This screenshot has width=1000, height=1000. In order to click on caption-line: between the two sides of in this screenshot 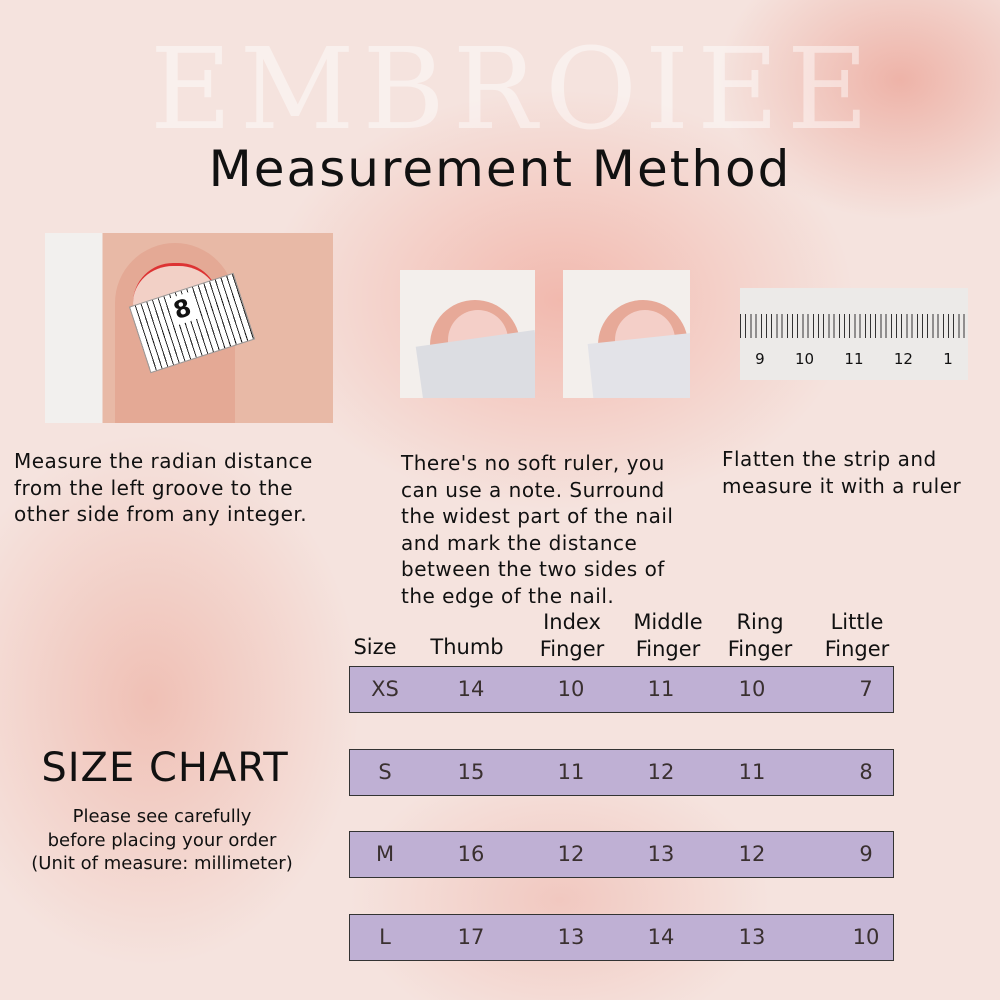, I will do `click(533, 569)`.